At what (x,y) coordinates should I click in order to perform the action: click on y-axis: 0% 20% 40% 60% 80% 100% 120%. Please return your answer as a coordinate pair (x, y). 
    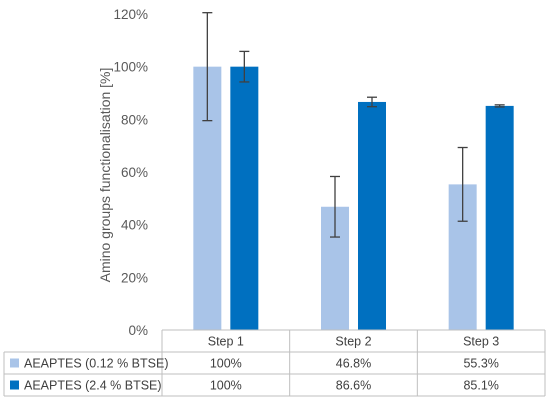
    Looking at the image, I should click on (130, 172).